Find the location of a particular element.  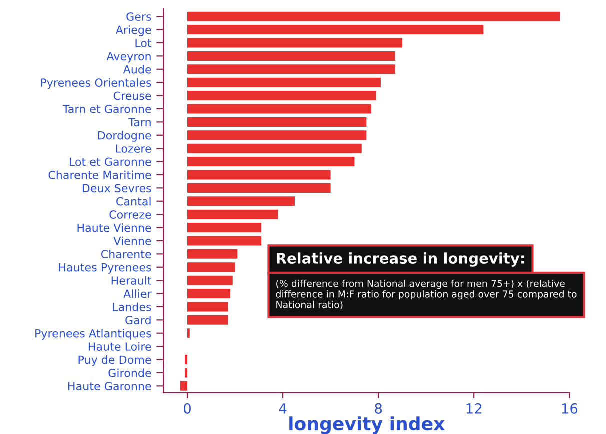

y-tick-label: Puy de Dome is located at coordinates (115, 361).